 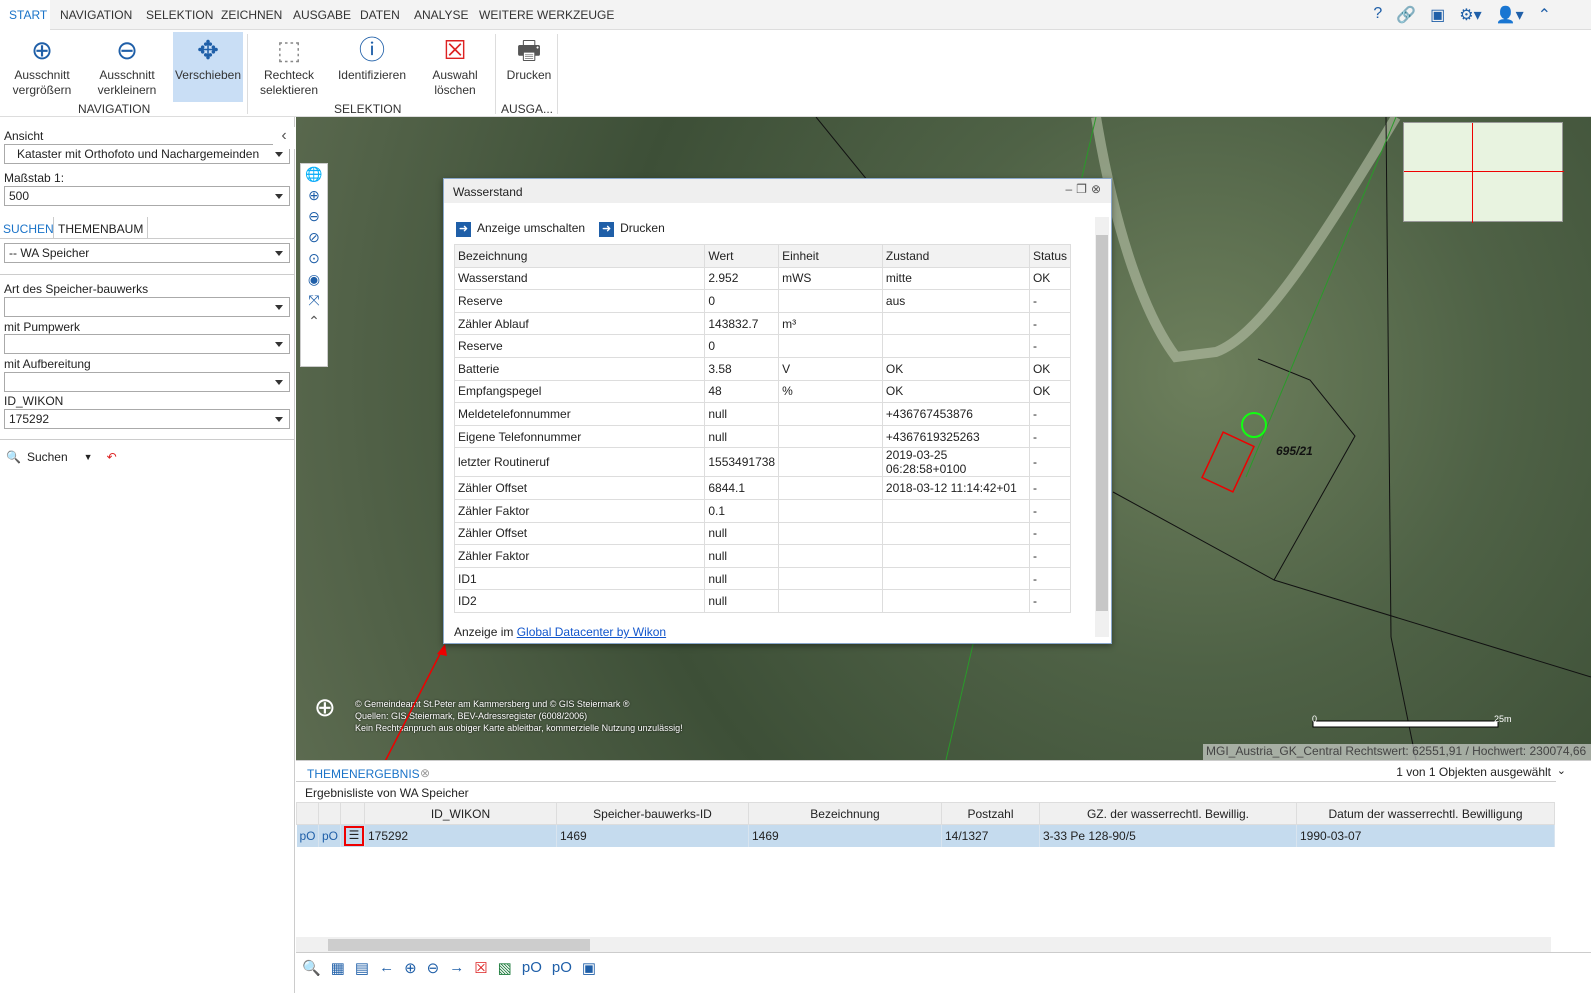 I want to click on tab-ausgabe: AUSGABE, so click(x=322, y=15).